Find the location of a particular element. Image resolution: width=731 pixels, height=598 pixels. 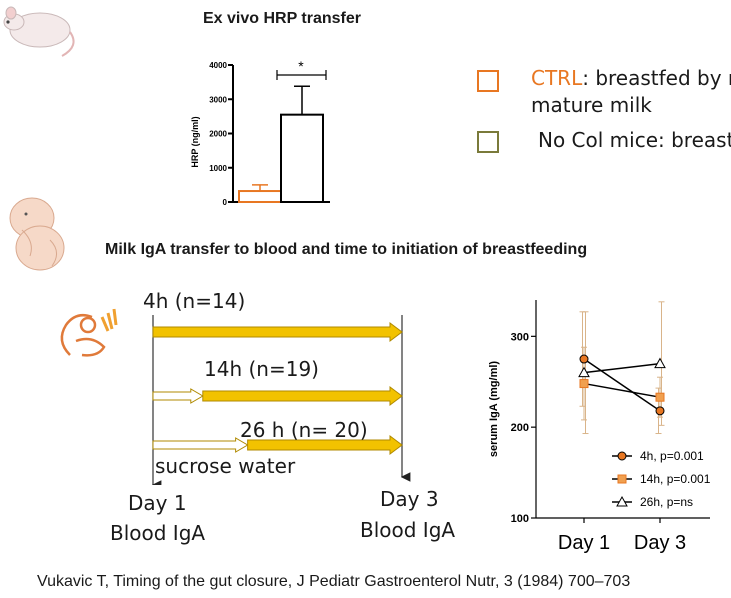

y-tick-label: 2000 is located at coordinates (218, 134).